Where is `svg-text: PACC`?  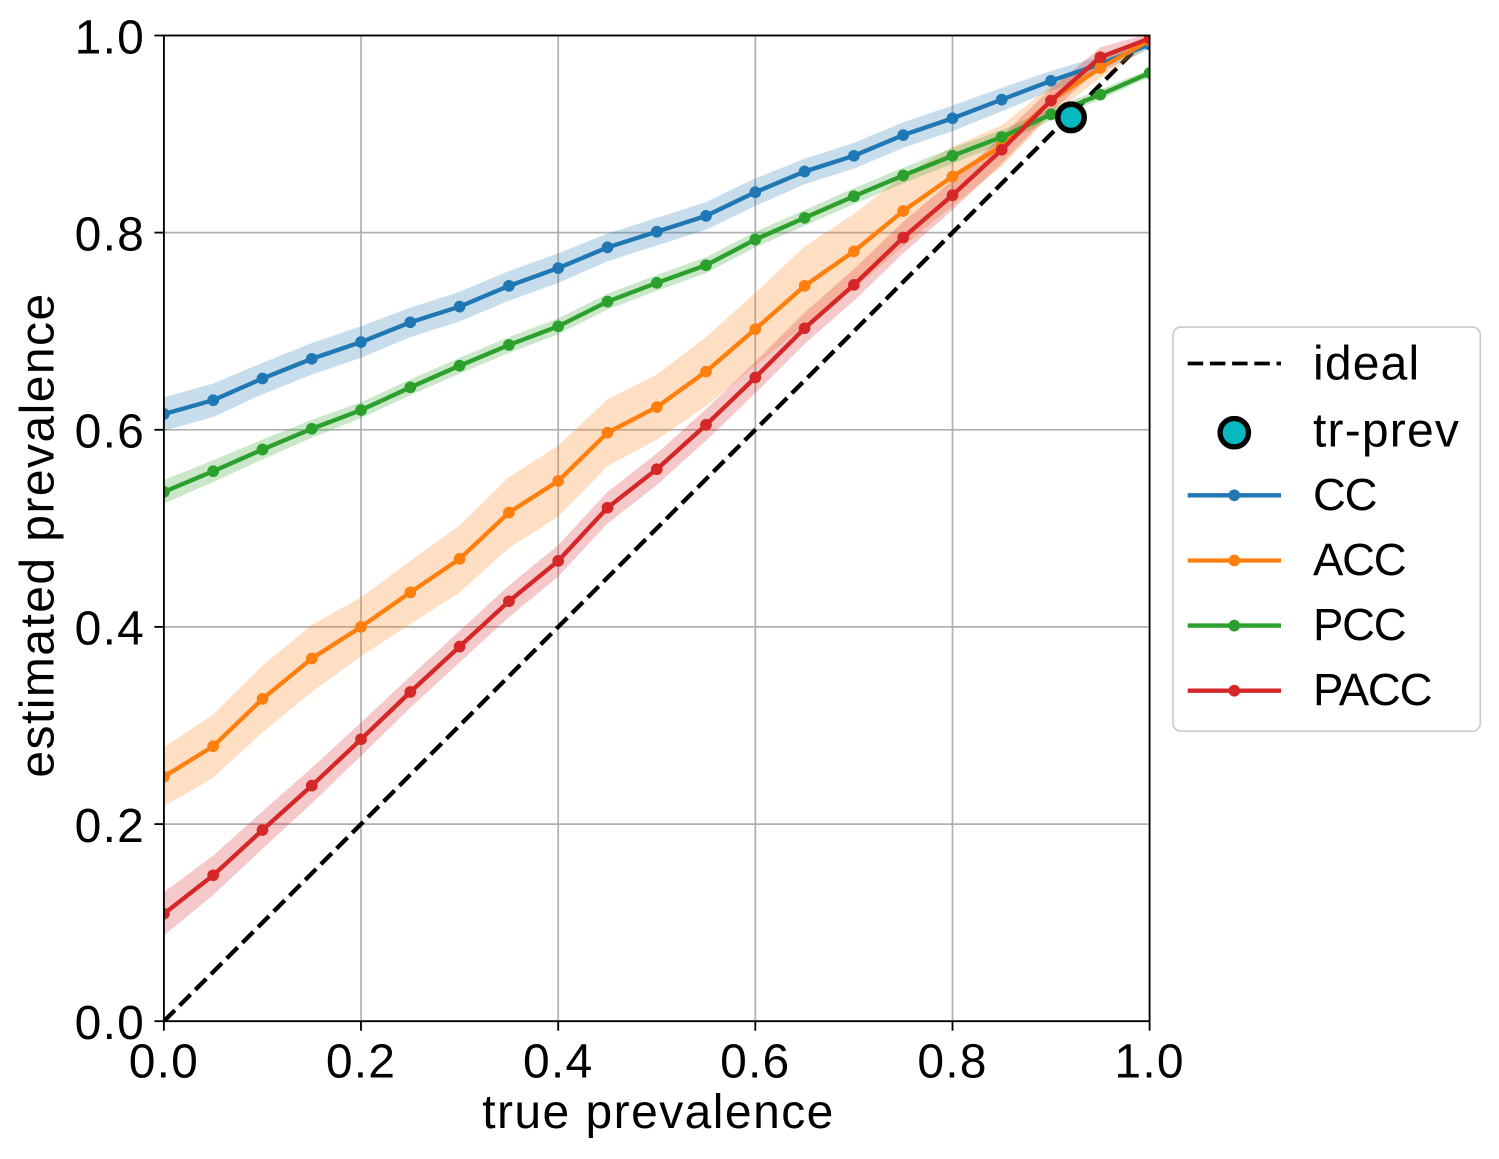
svg-text: PACC is located at coordinates (1372, 689).